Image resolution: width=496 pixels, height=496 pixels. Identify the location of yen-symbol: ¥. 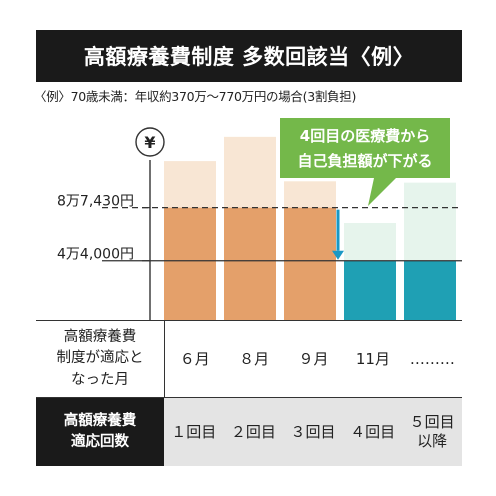
(149, 142).